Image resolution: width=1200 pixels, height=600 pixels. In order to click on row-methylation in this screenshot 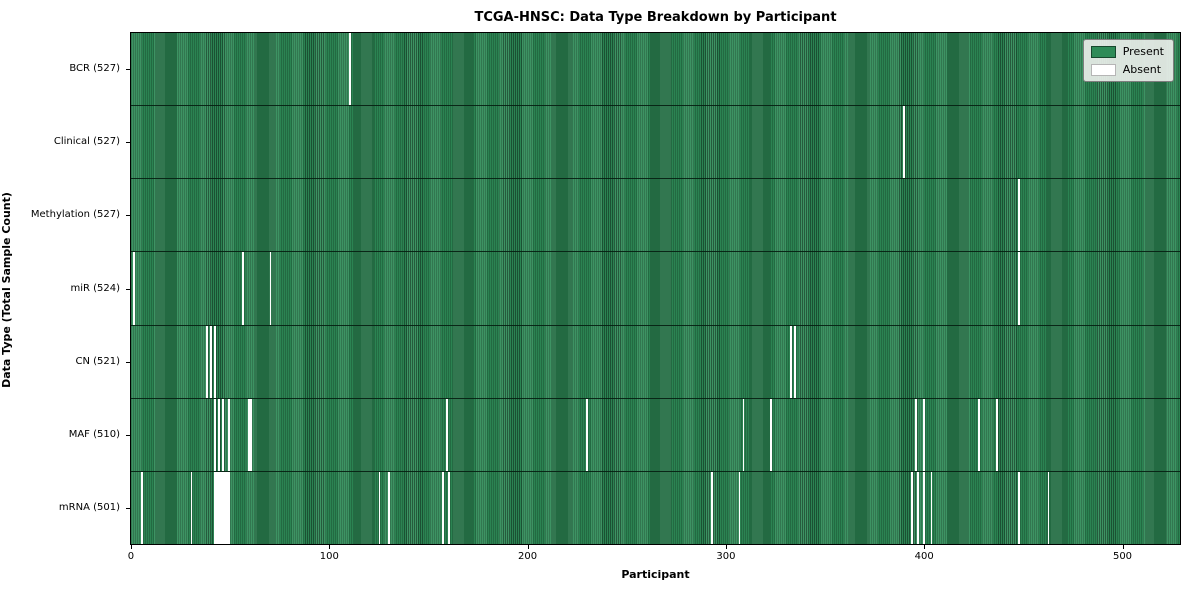, I will do `click(655, 216)`.